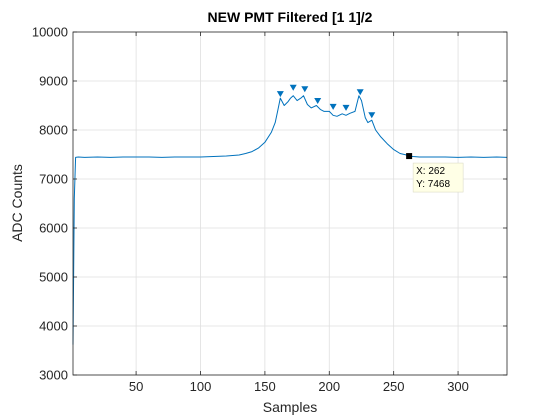 This screenshot has height=420, width=560. Describe the element at coordinates (53, 326) in the screenshot. I see `y-tick-label: 4000` at that location.